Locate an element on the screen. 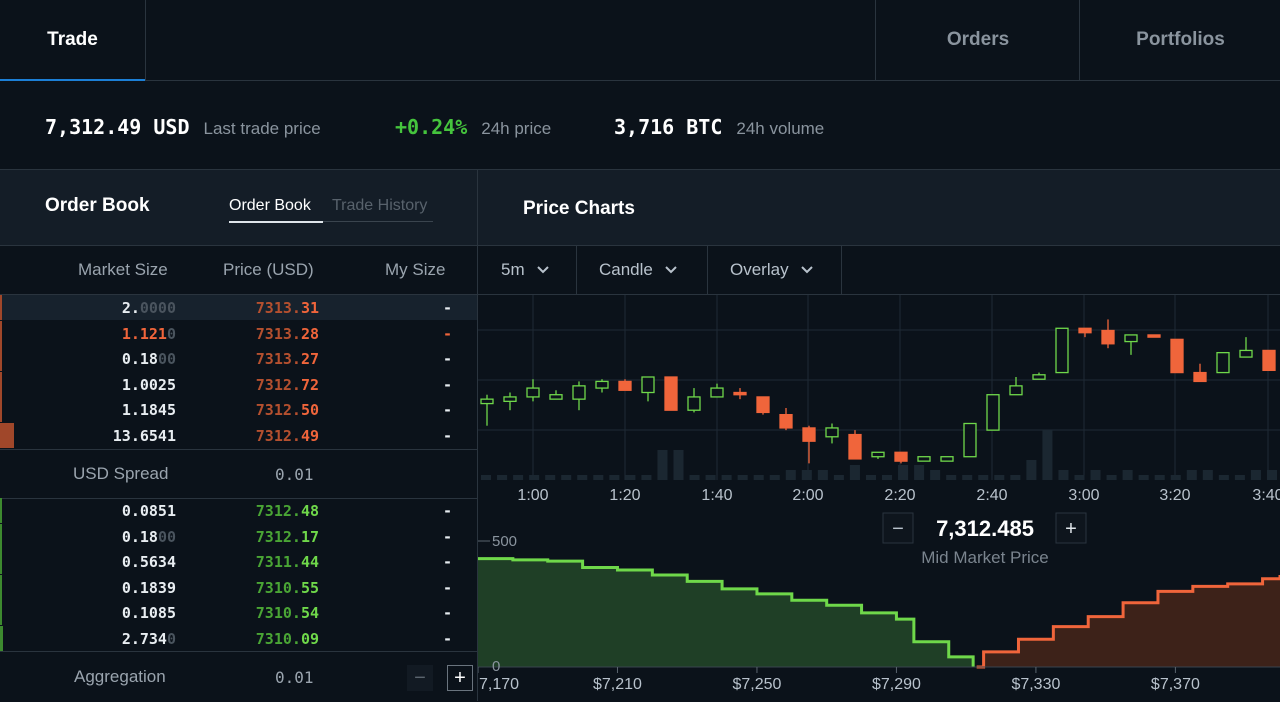 This screenshot has height=702, width=1280. tab-portfolios: Portfolios is located at coordinates (1179, 40).